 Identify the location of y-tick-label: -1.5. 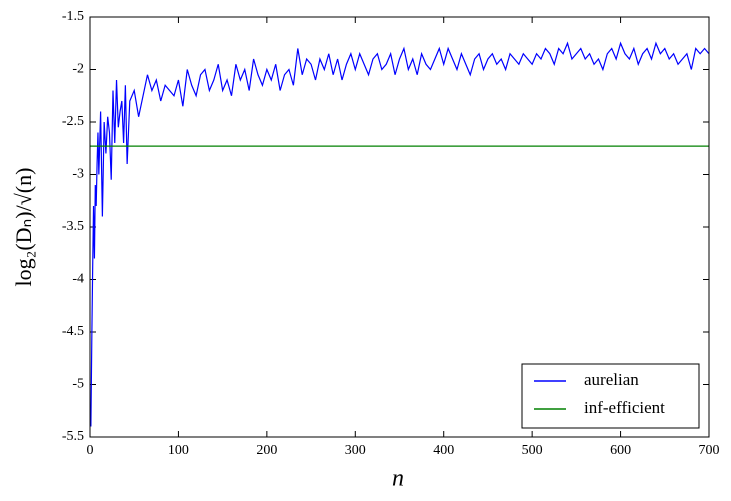
(73, 16).